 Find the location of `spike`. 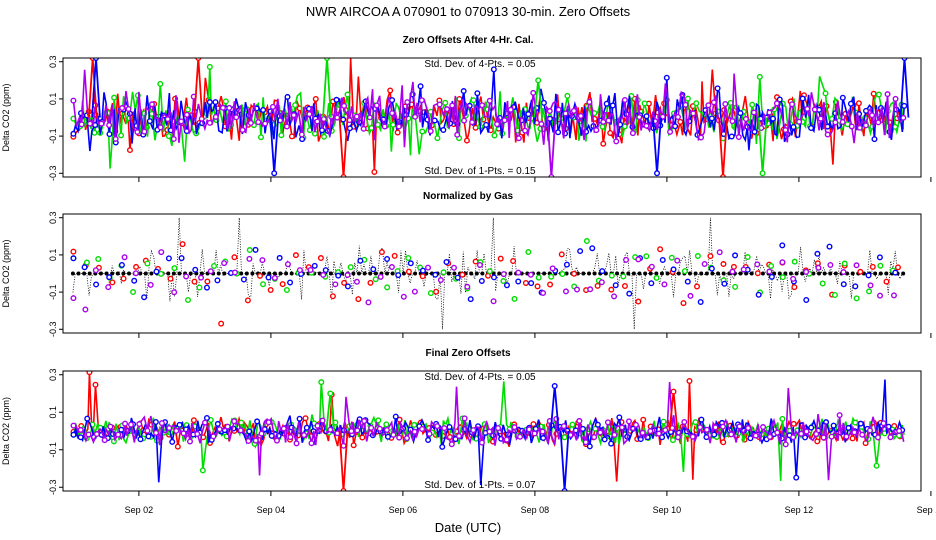

spike is located at coordinates (92, 88).